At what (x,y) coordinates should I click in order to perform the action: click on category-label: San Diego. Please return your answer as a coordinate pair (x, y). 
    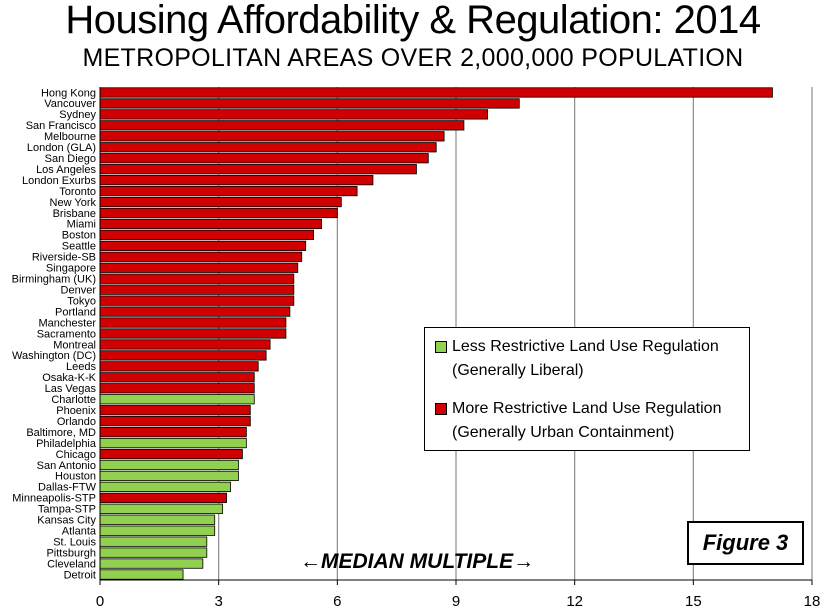
    Looking at the image, I should click on (70, 159).